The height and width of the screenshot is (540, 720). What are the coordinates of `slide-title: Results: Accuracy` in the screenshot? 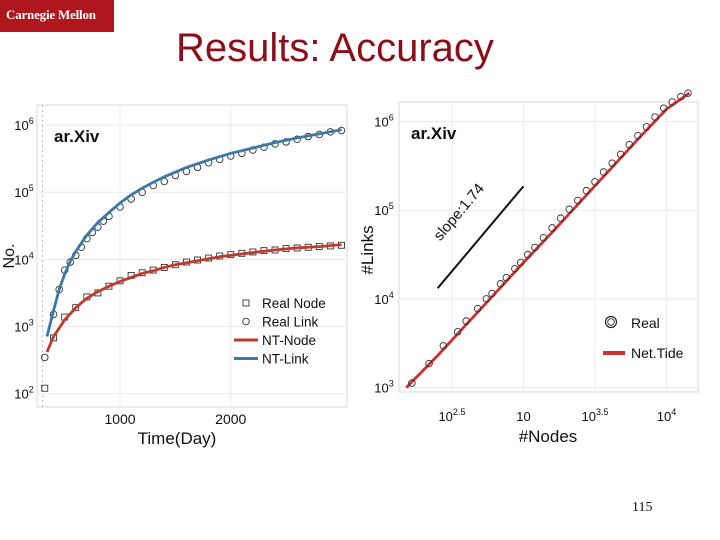 It's located at (335, 48).